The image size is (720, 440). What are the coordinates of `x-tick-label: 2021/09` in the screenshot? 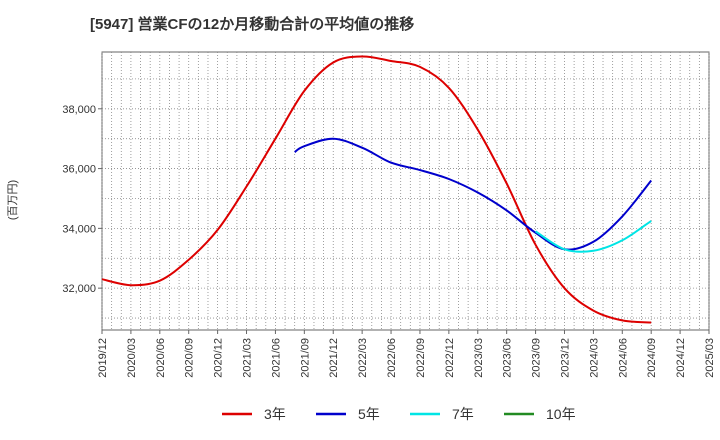 It's located at (305, 358).